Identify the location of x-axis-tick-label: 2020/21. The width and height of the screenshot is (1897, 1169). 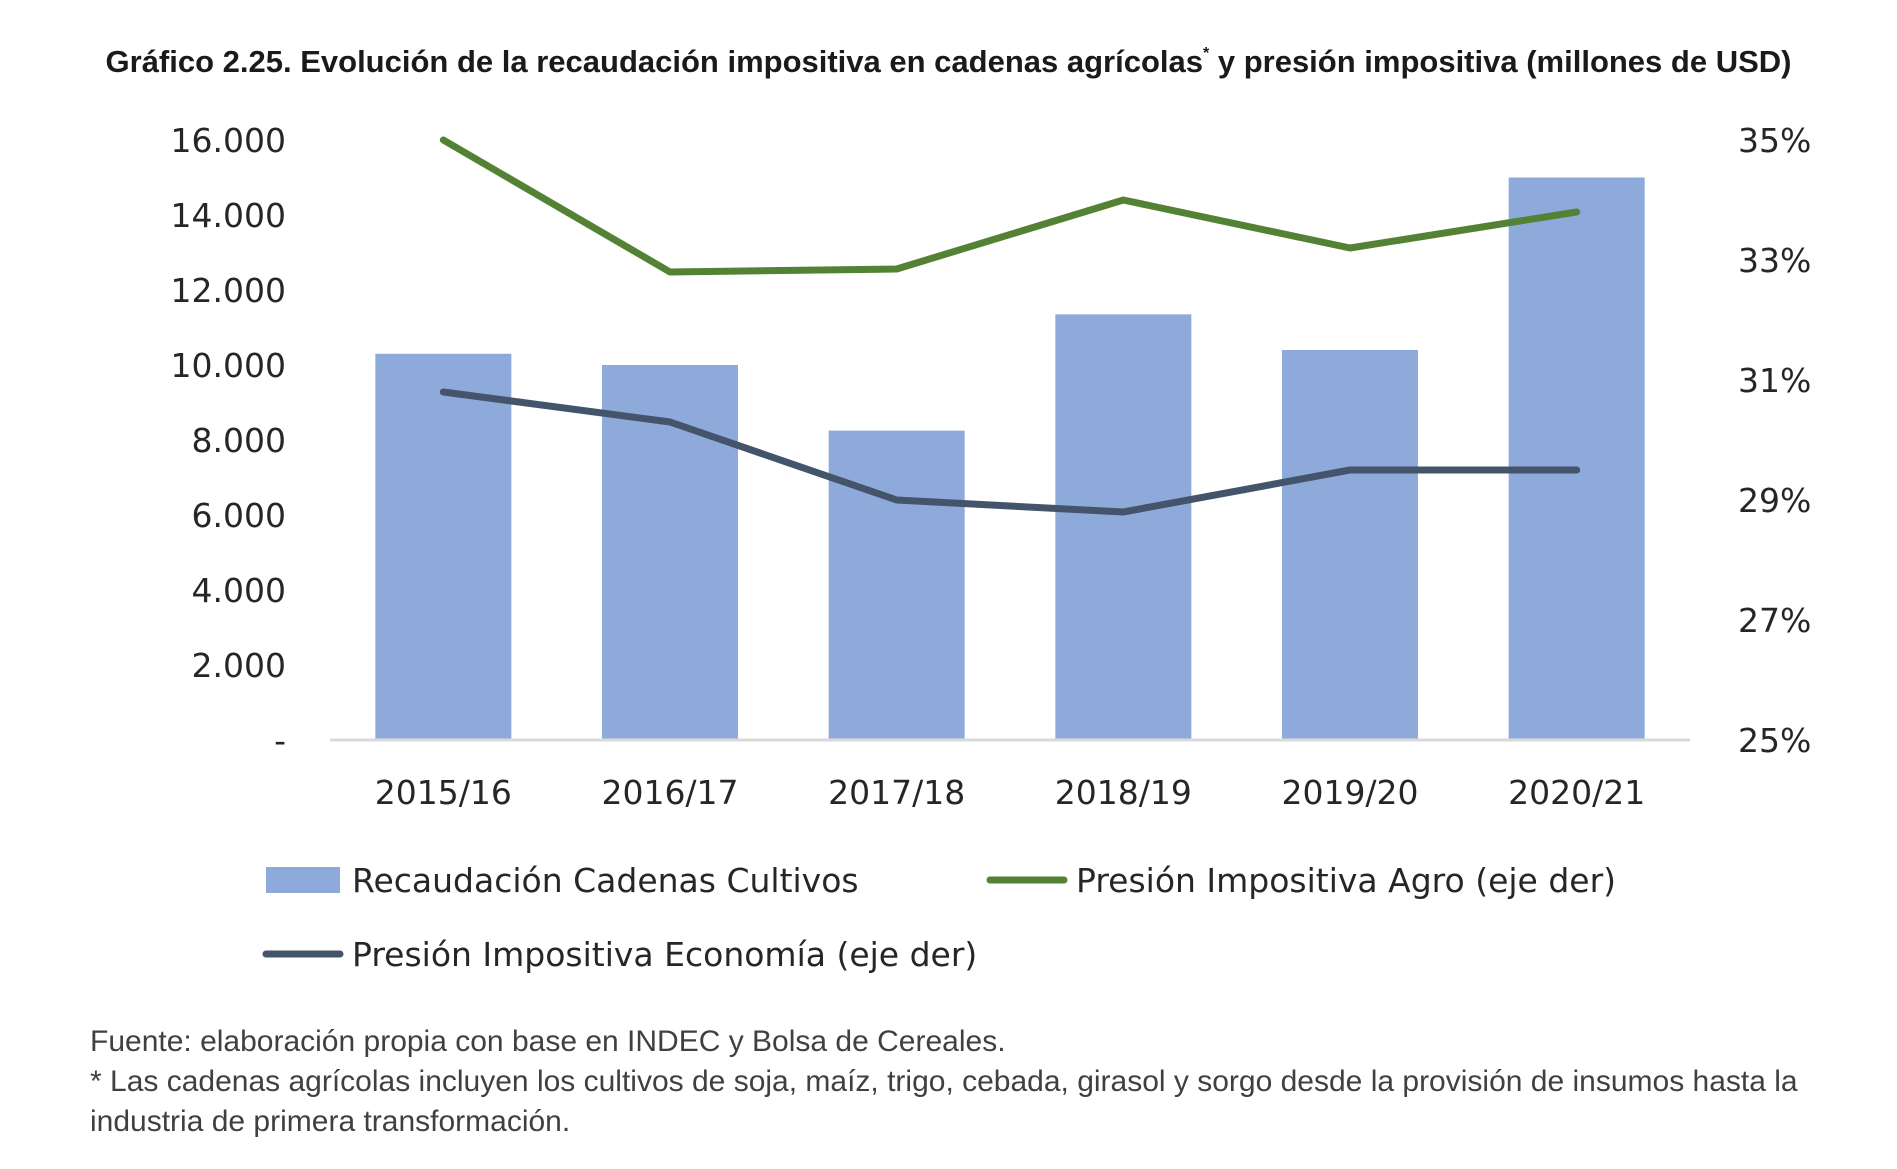
(1576, 792).